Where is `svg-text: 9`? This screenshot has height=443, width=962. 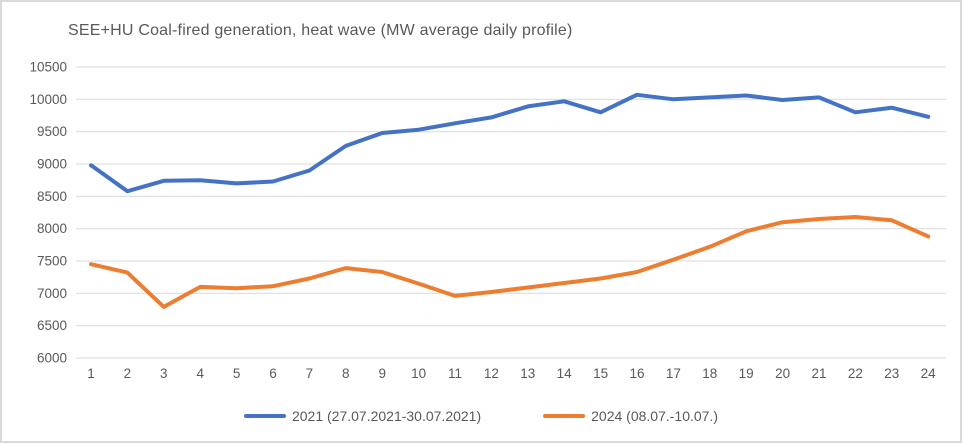
svg-text: 9 is located at coordinates (382, 373).